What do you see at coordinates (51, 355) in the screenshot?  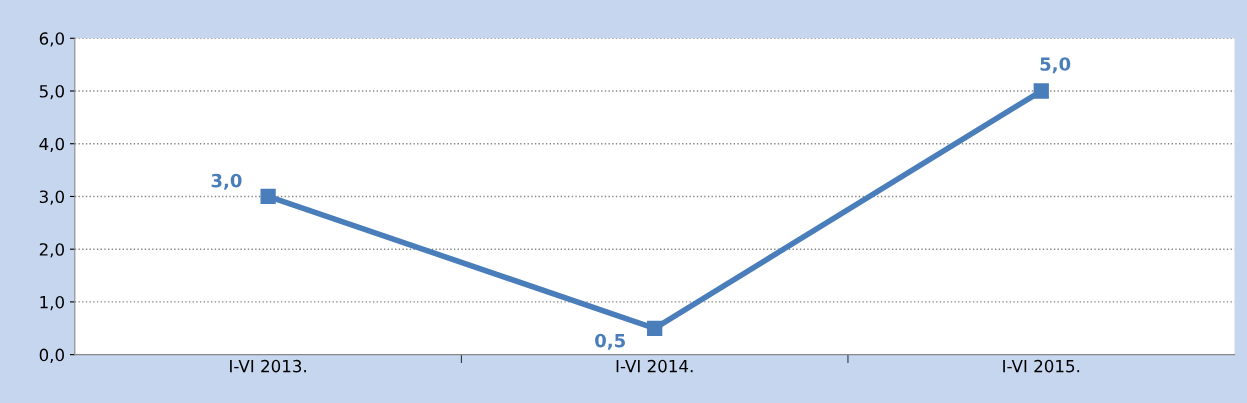 I see `y-tick-label: 0,0` at bounding box center [51, 355].